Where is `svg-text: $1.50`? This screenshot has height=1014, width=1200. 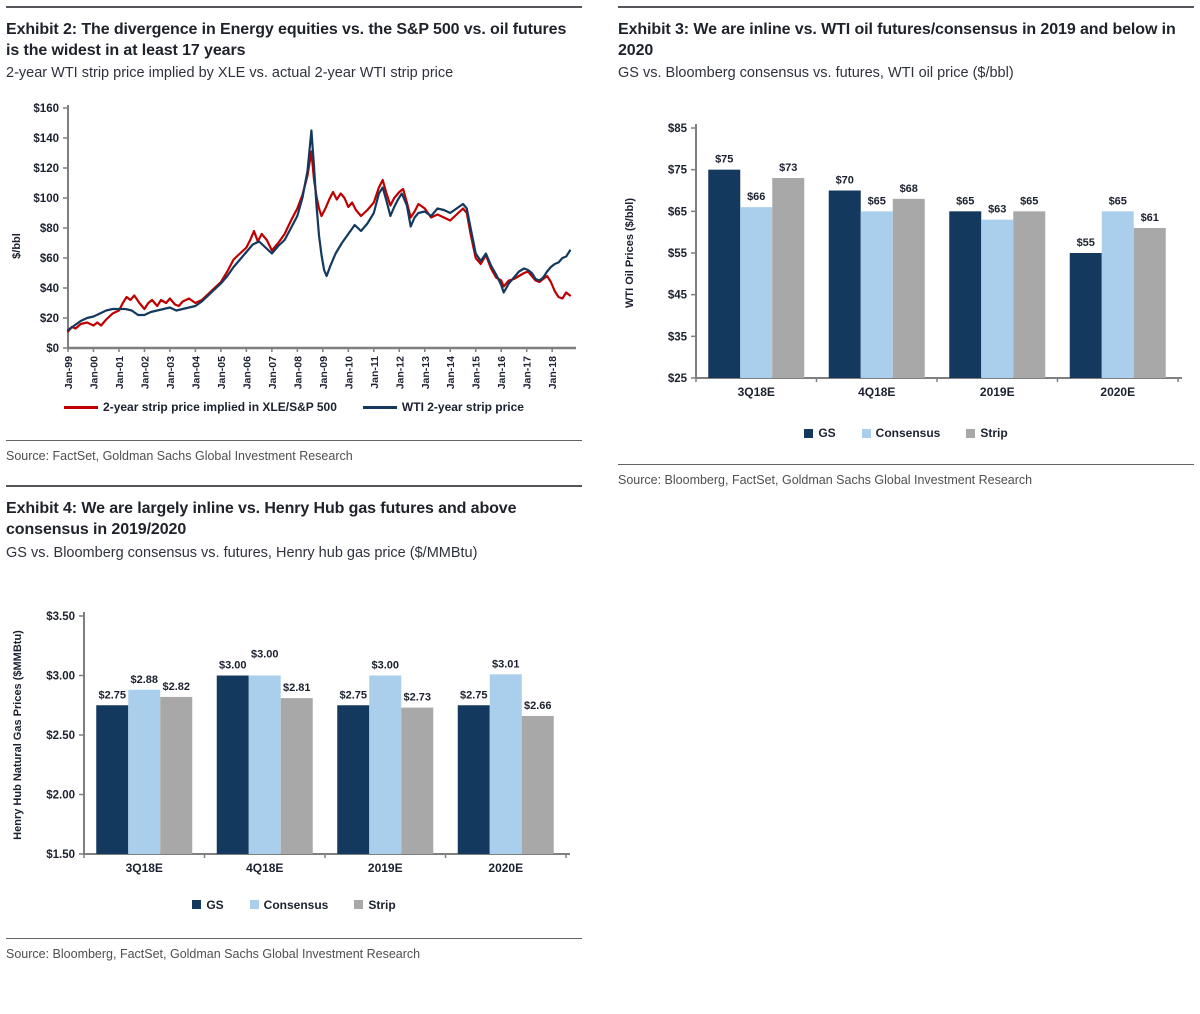
svg-text: $1.50 is located at coordinates (60, 855).